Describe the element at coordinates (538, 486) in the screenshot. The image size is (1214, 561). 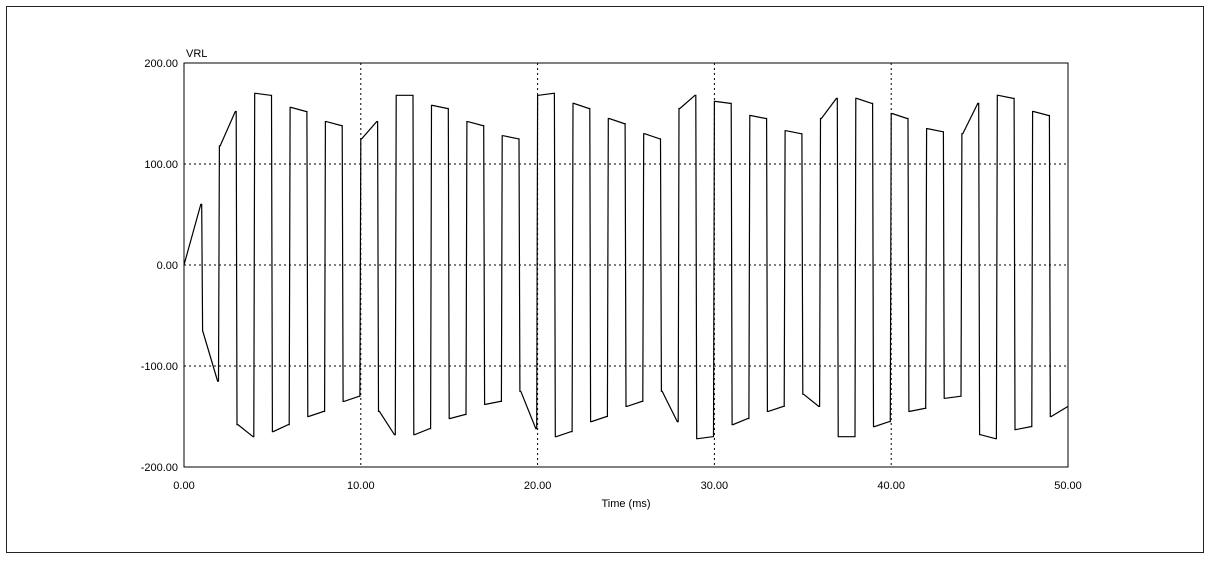
I see `x-tick-label: 20.00` at that location.